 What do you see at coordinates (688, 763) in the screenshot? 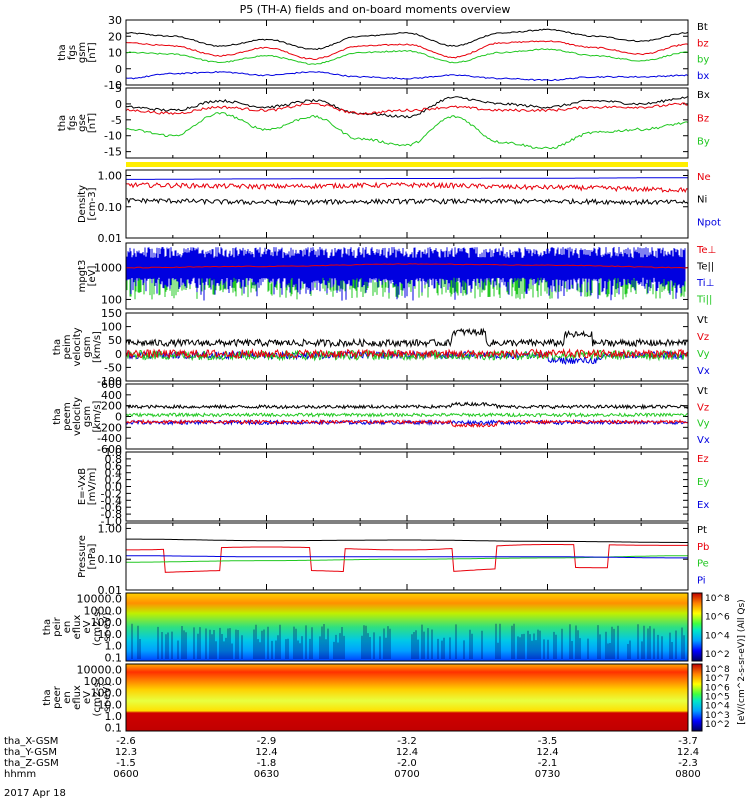
I see `footer-row-value: -2.3` at bounding box center [688, 763].